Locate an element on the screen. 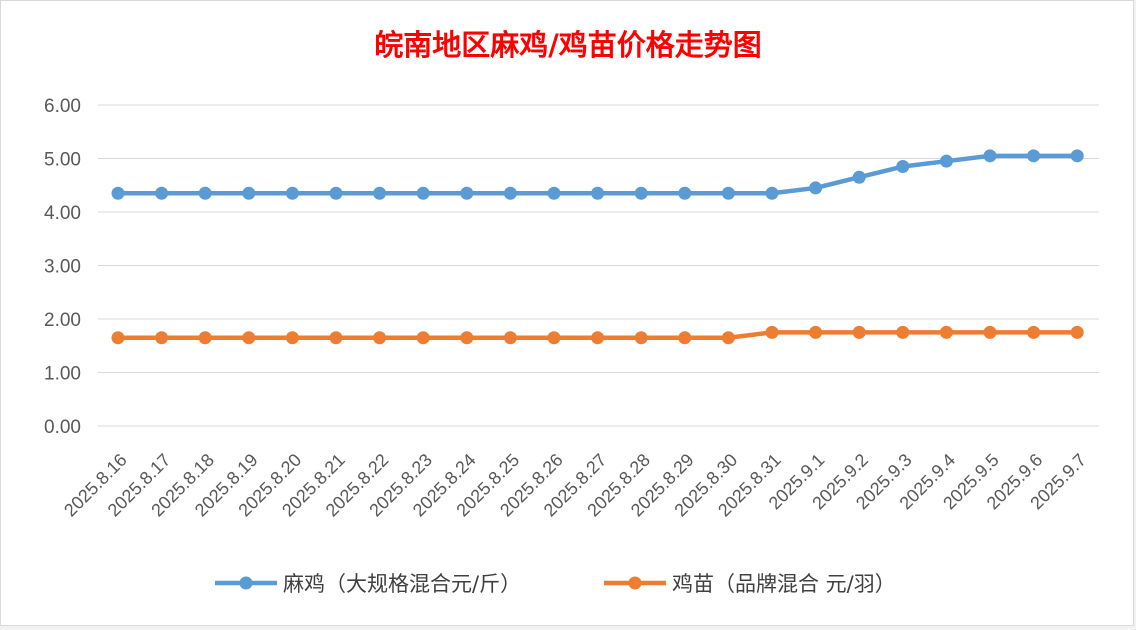 The image size is (1136, 630). y-tick-label: 2.00 is located at coordinates (62, 320).